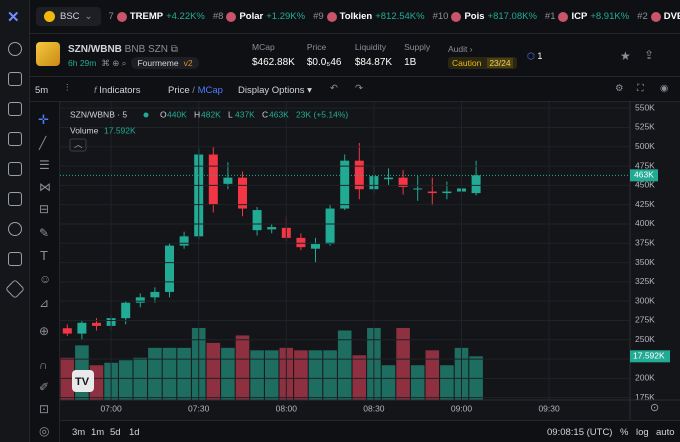 The height and width of the screenshot is (442, 680). What do you see at coordinates (625, 56) in the screenshot?
I see `star-icon: ★` at bounding box center [625, 56].